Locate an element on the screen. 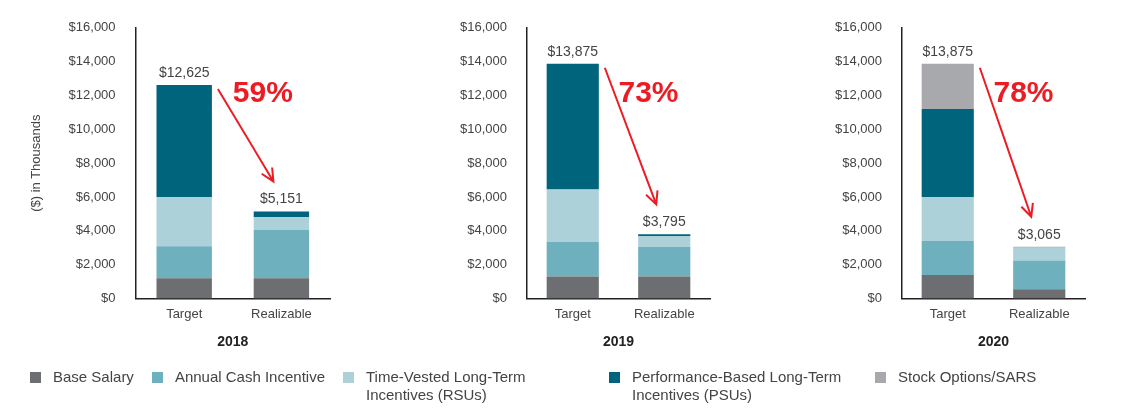 The image size is (1130, 410). legend-label: Stock Options/SARS is located at coordinates (967, 377).